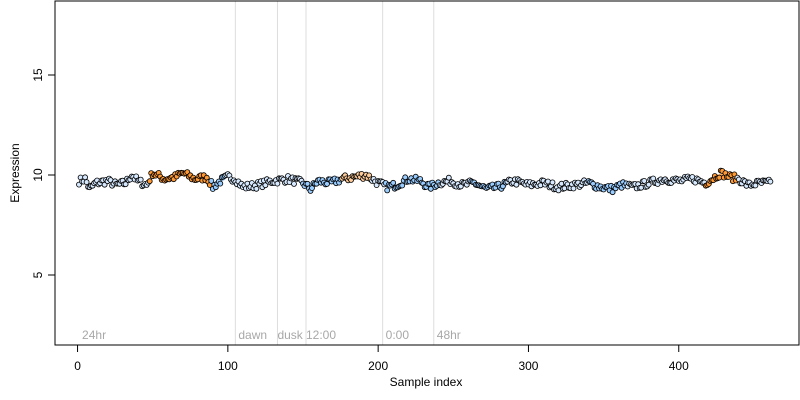 The height and width of the screenshot is (400, 800). I want to click on data-points, so click(425, 181).